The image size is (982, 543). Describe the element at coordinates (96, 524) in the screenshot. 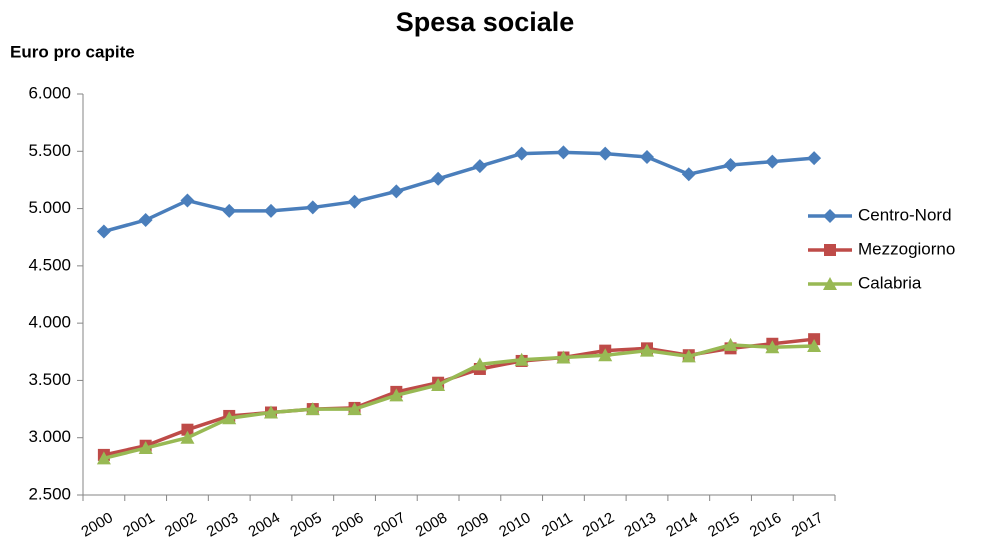

I see `x-tick-label: 2000` at that location.